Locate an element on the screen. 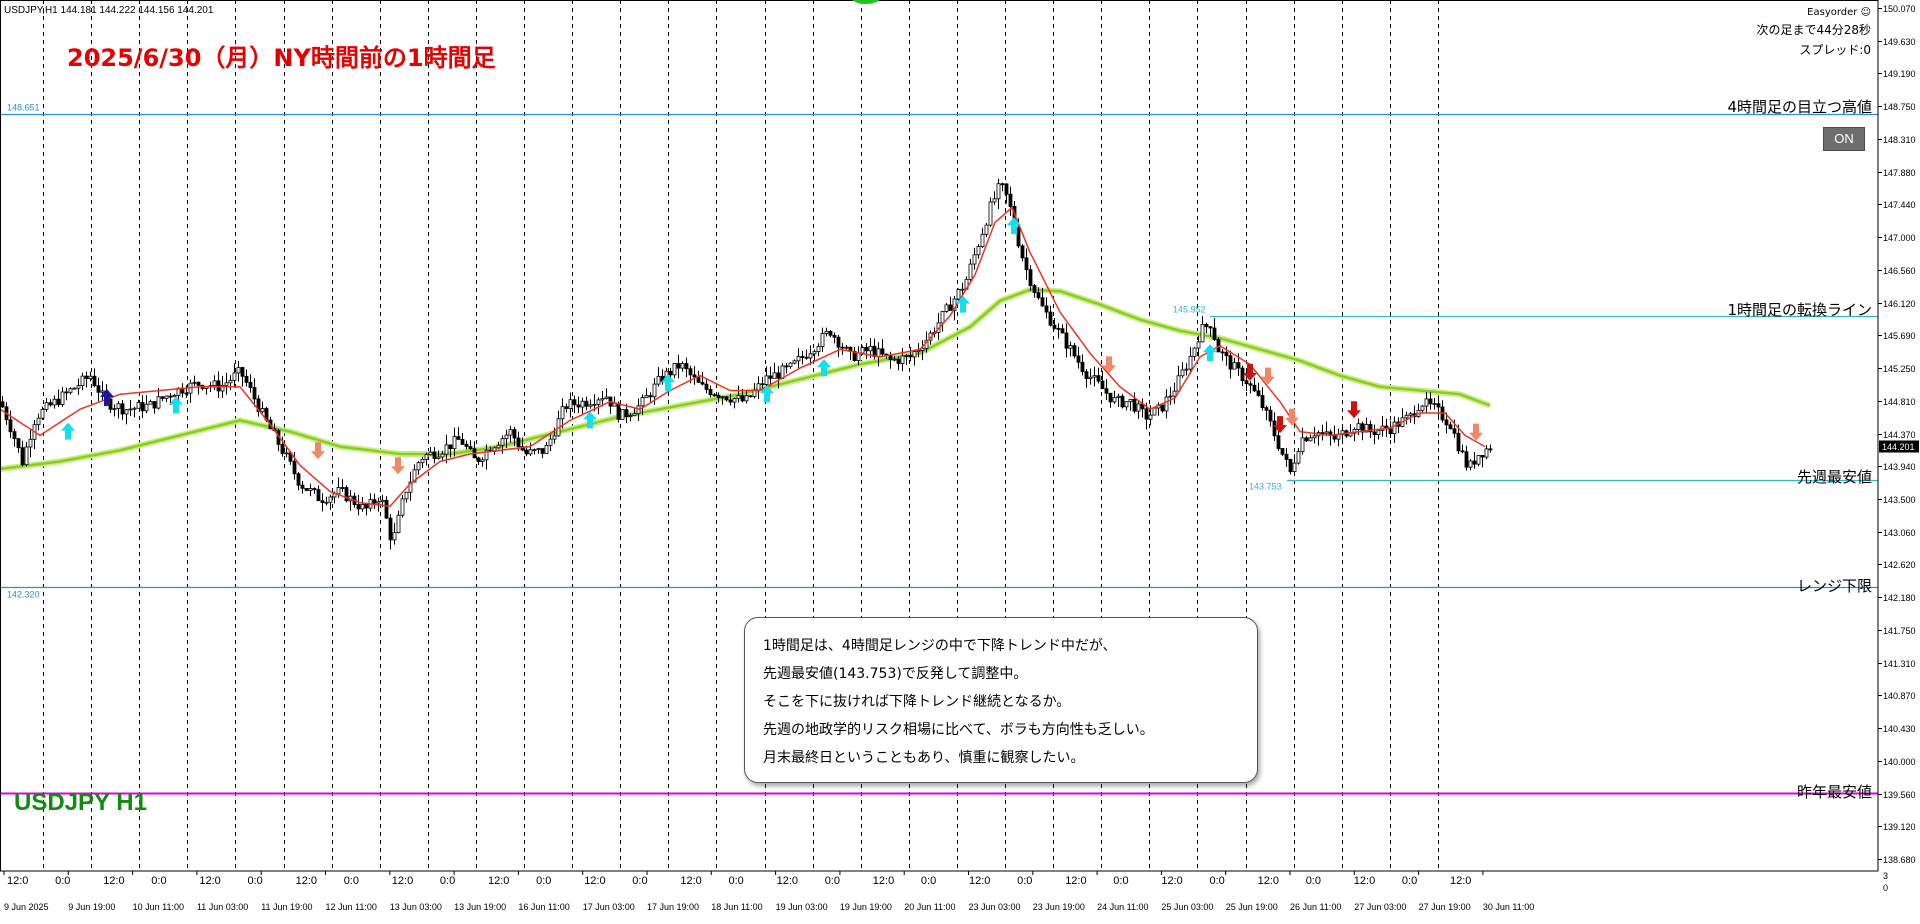 This screenshot has width=1920, height=924. time-date-label: 25 Jun 19:00 is located at coordinates (1252, 907).